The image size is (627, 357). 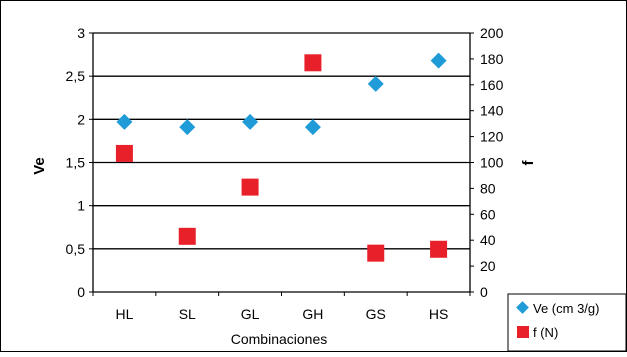 I want to click on y-right-tick-label: 60, so click(x=488, y=214).